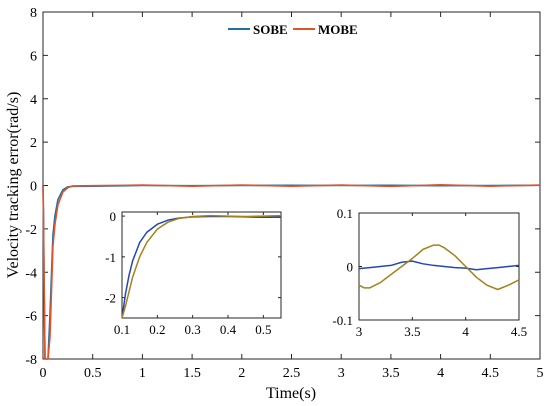 The image size is (550, 406). What do you see at coordinates (33, 187) in the screenshot?
I see `main-y-tick-label: 0` at bounding box center [33, 187].